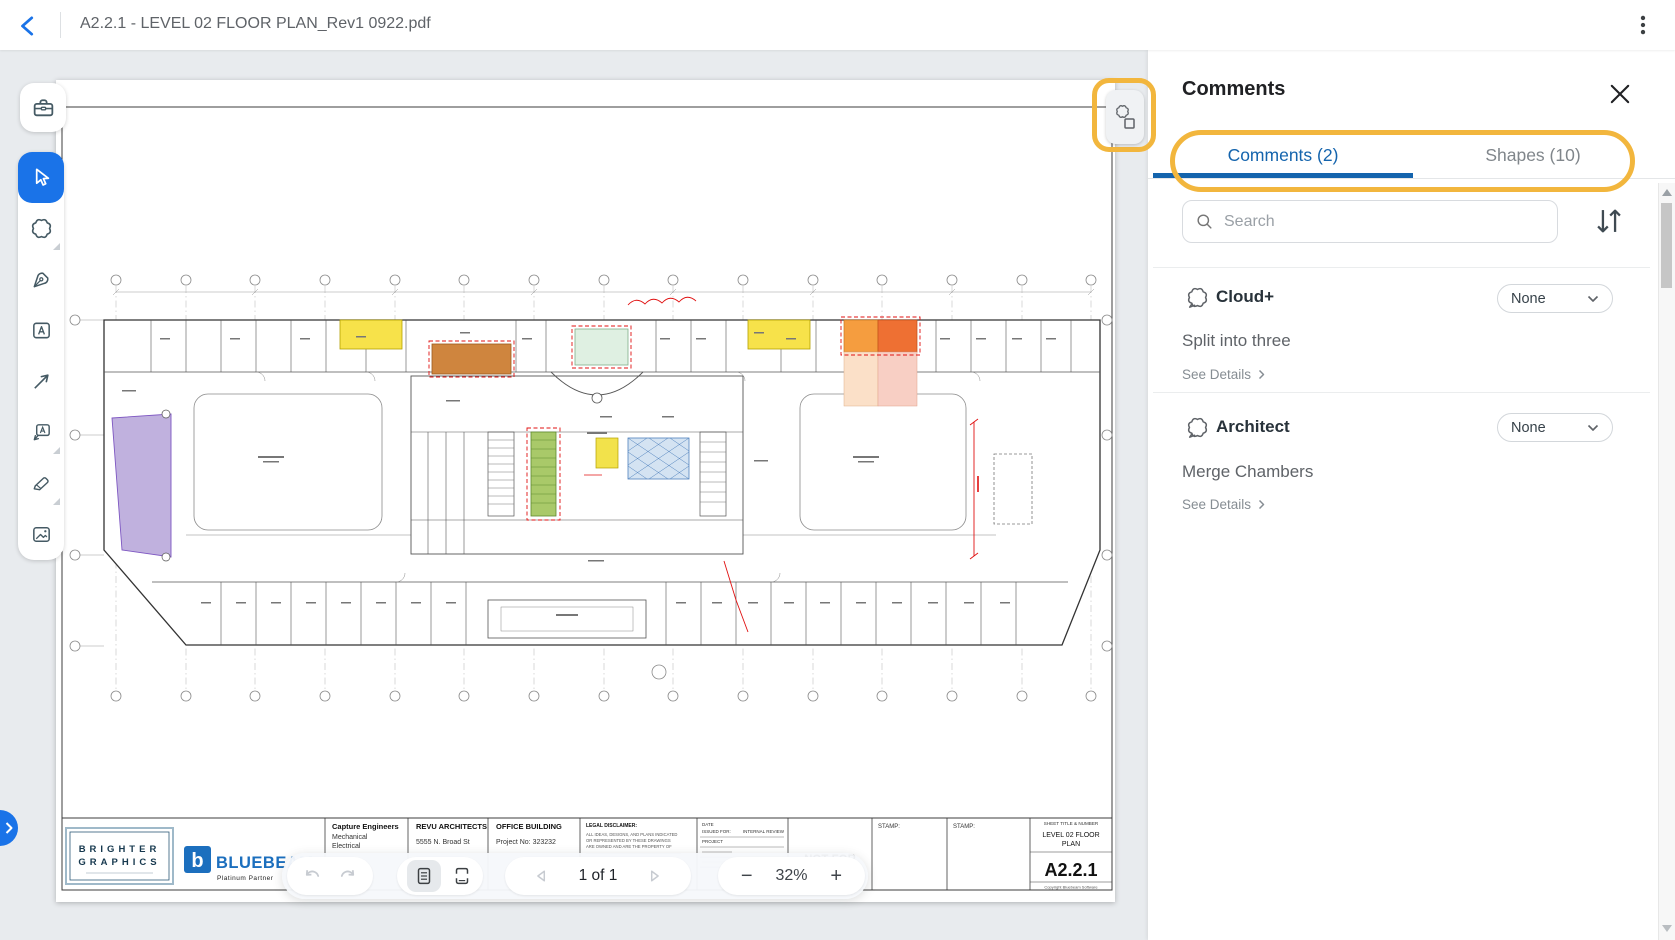 This screenshot has width=1675, height=940. I want to click on comment-summary: Split into three, so click(1236, 340).